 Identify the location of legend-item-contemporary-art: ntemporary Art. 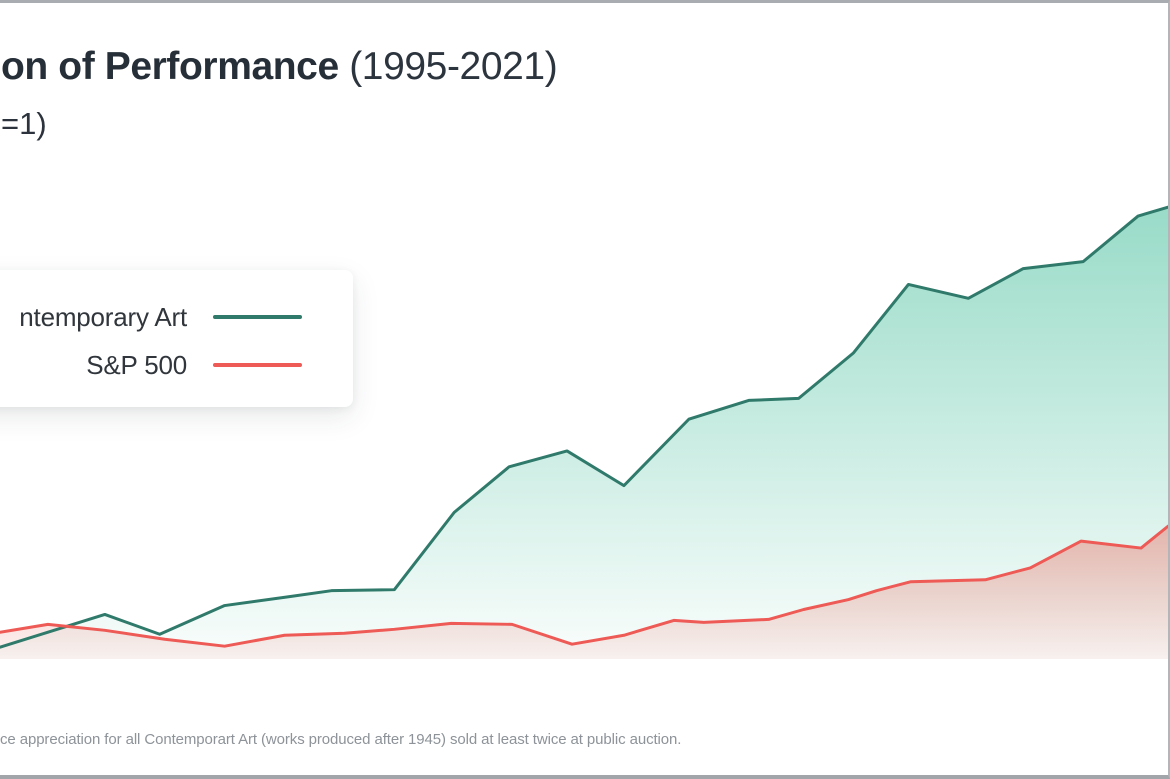
(151, 316).